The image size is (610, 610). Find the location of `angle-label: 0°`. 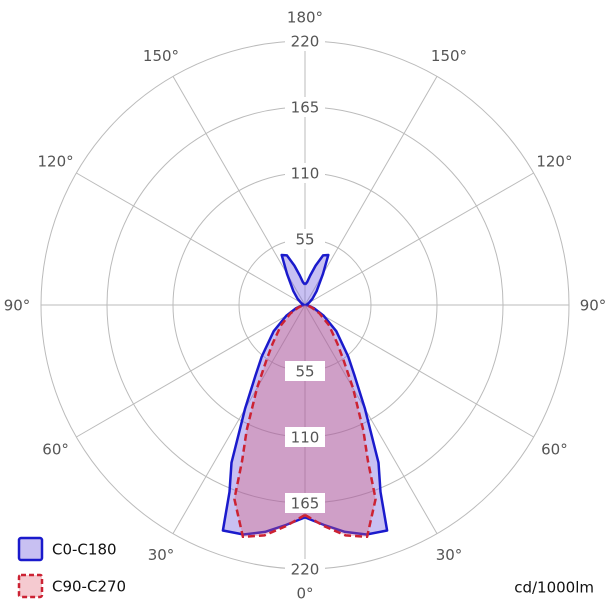

angle-label: 0° is located at coordinates (304, 594).